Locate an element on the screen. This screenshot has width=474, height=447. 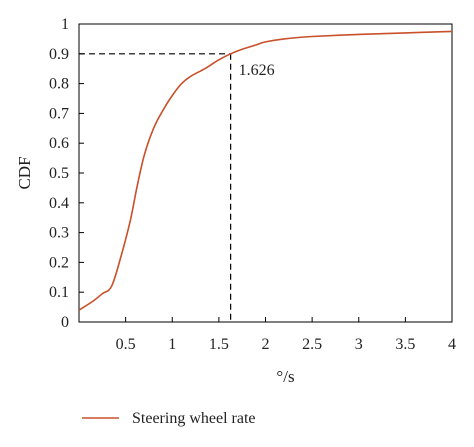
y-axis-ticks: 0 0.1 0.2 0.3 0.4 0.5 0.6 0.7 0.8 0.9 1 is located at coordinates (66, 173).